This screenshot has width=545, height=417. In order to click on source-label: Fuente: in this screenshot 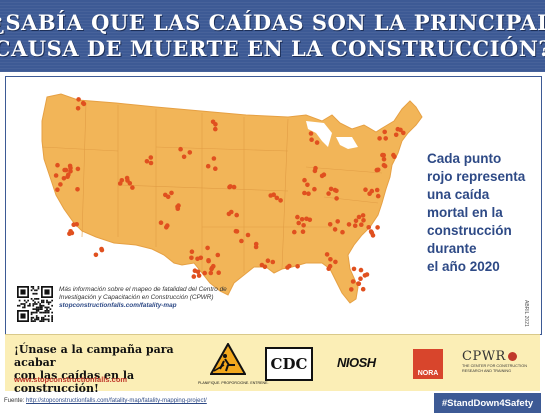, I will do `click(14, 401)`.